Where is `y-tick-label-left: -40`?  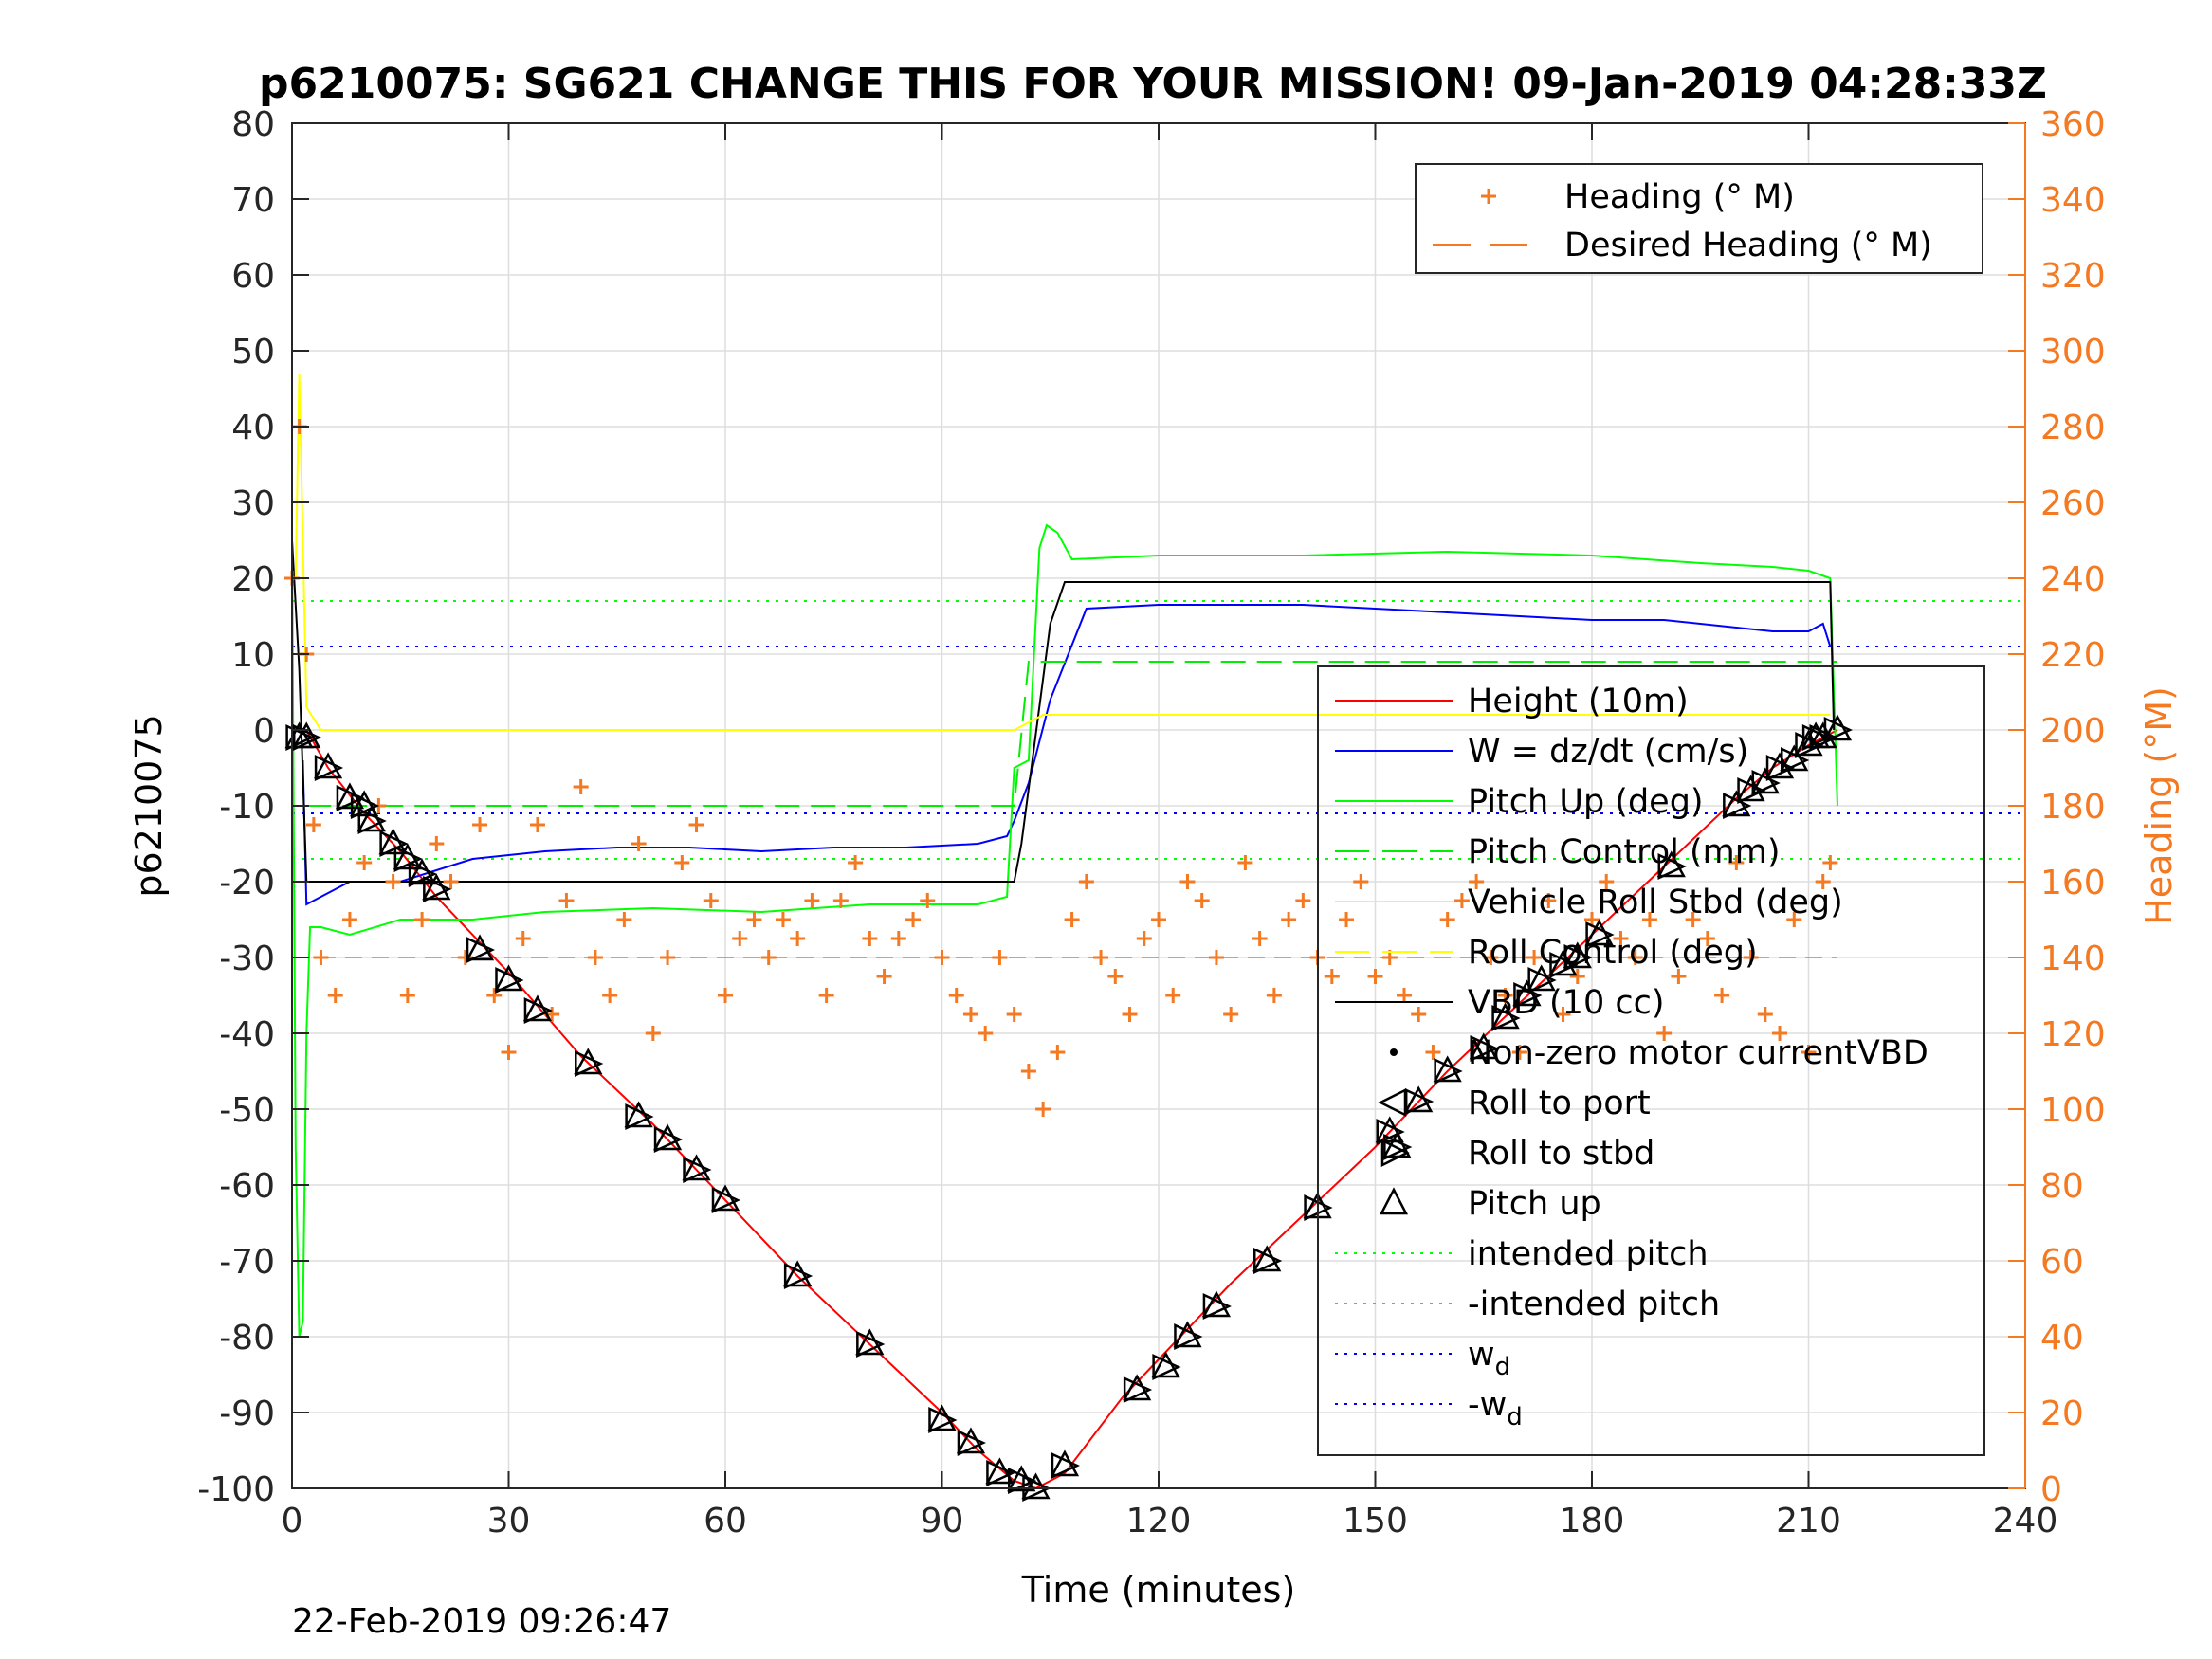
y-tick-label-left: -40 is located at coordinates (247, 1034).